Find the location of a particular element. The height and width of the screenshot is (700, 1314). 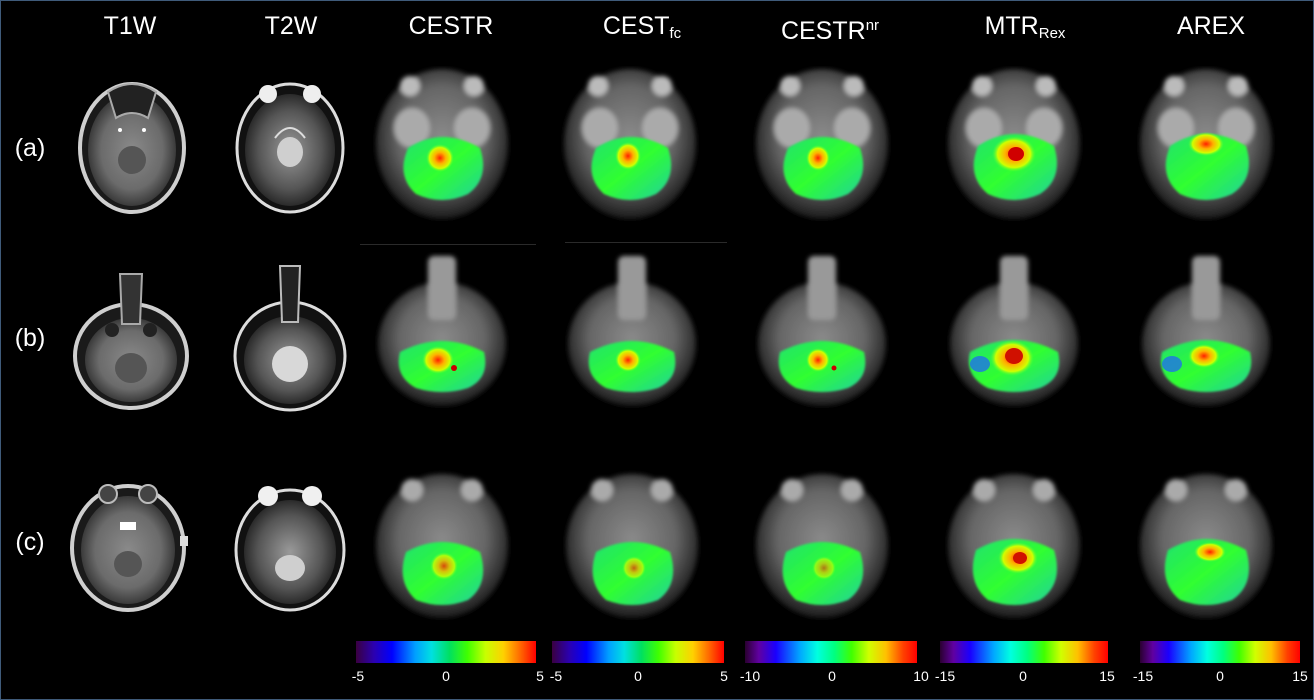

colorbar-cestrnr-mid: 0 is located at coordinates (832, 676).